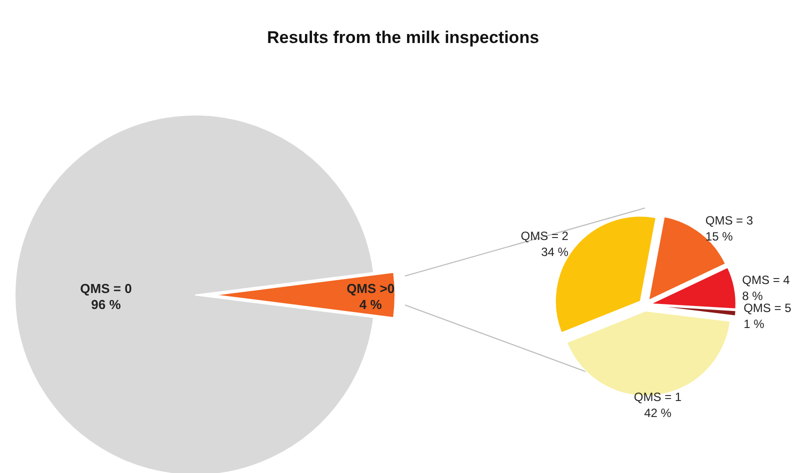  I want to click on slice-label: QMS >0, so click(370, 288).